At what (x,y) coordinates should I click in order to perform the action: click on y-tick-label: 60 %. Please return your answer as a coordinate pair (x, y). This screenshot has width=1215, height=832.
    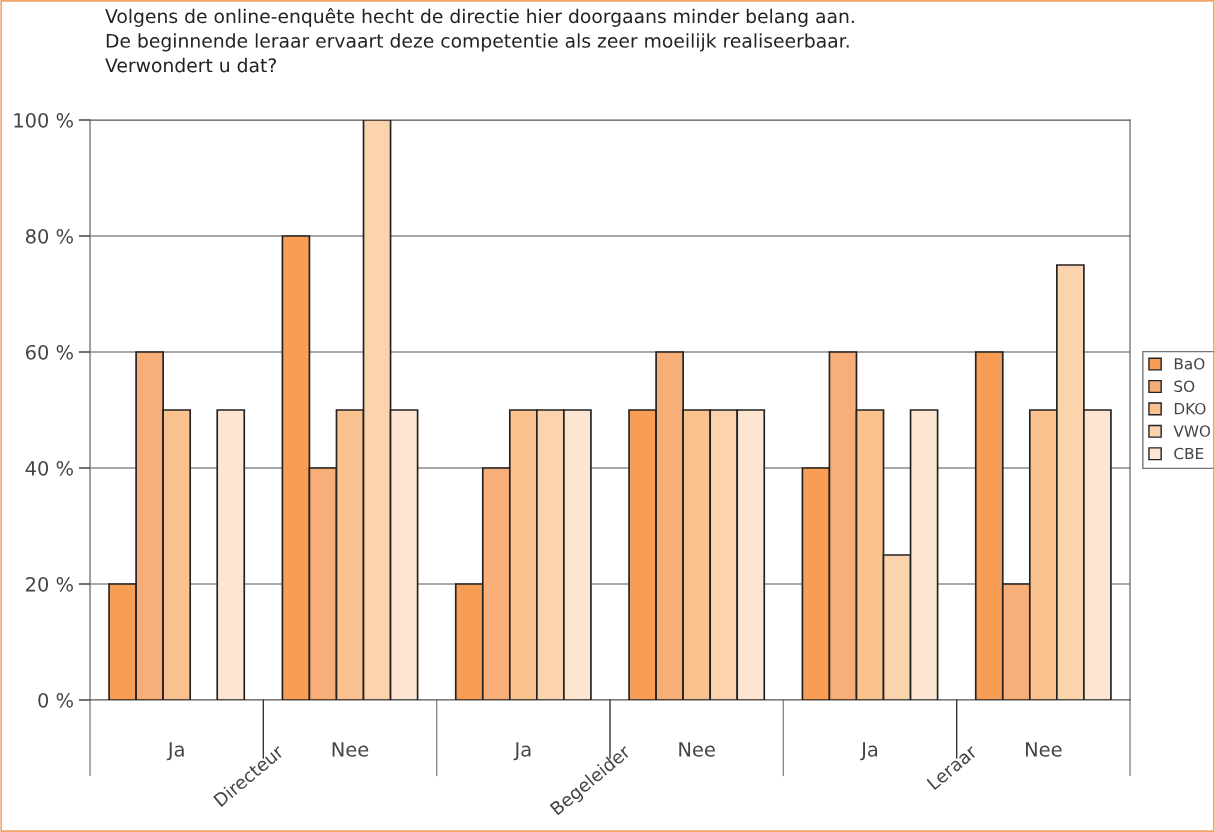
    Looking at the image, I should click on (49, 352).